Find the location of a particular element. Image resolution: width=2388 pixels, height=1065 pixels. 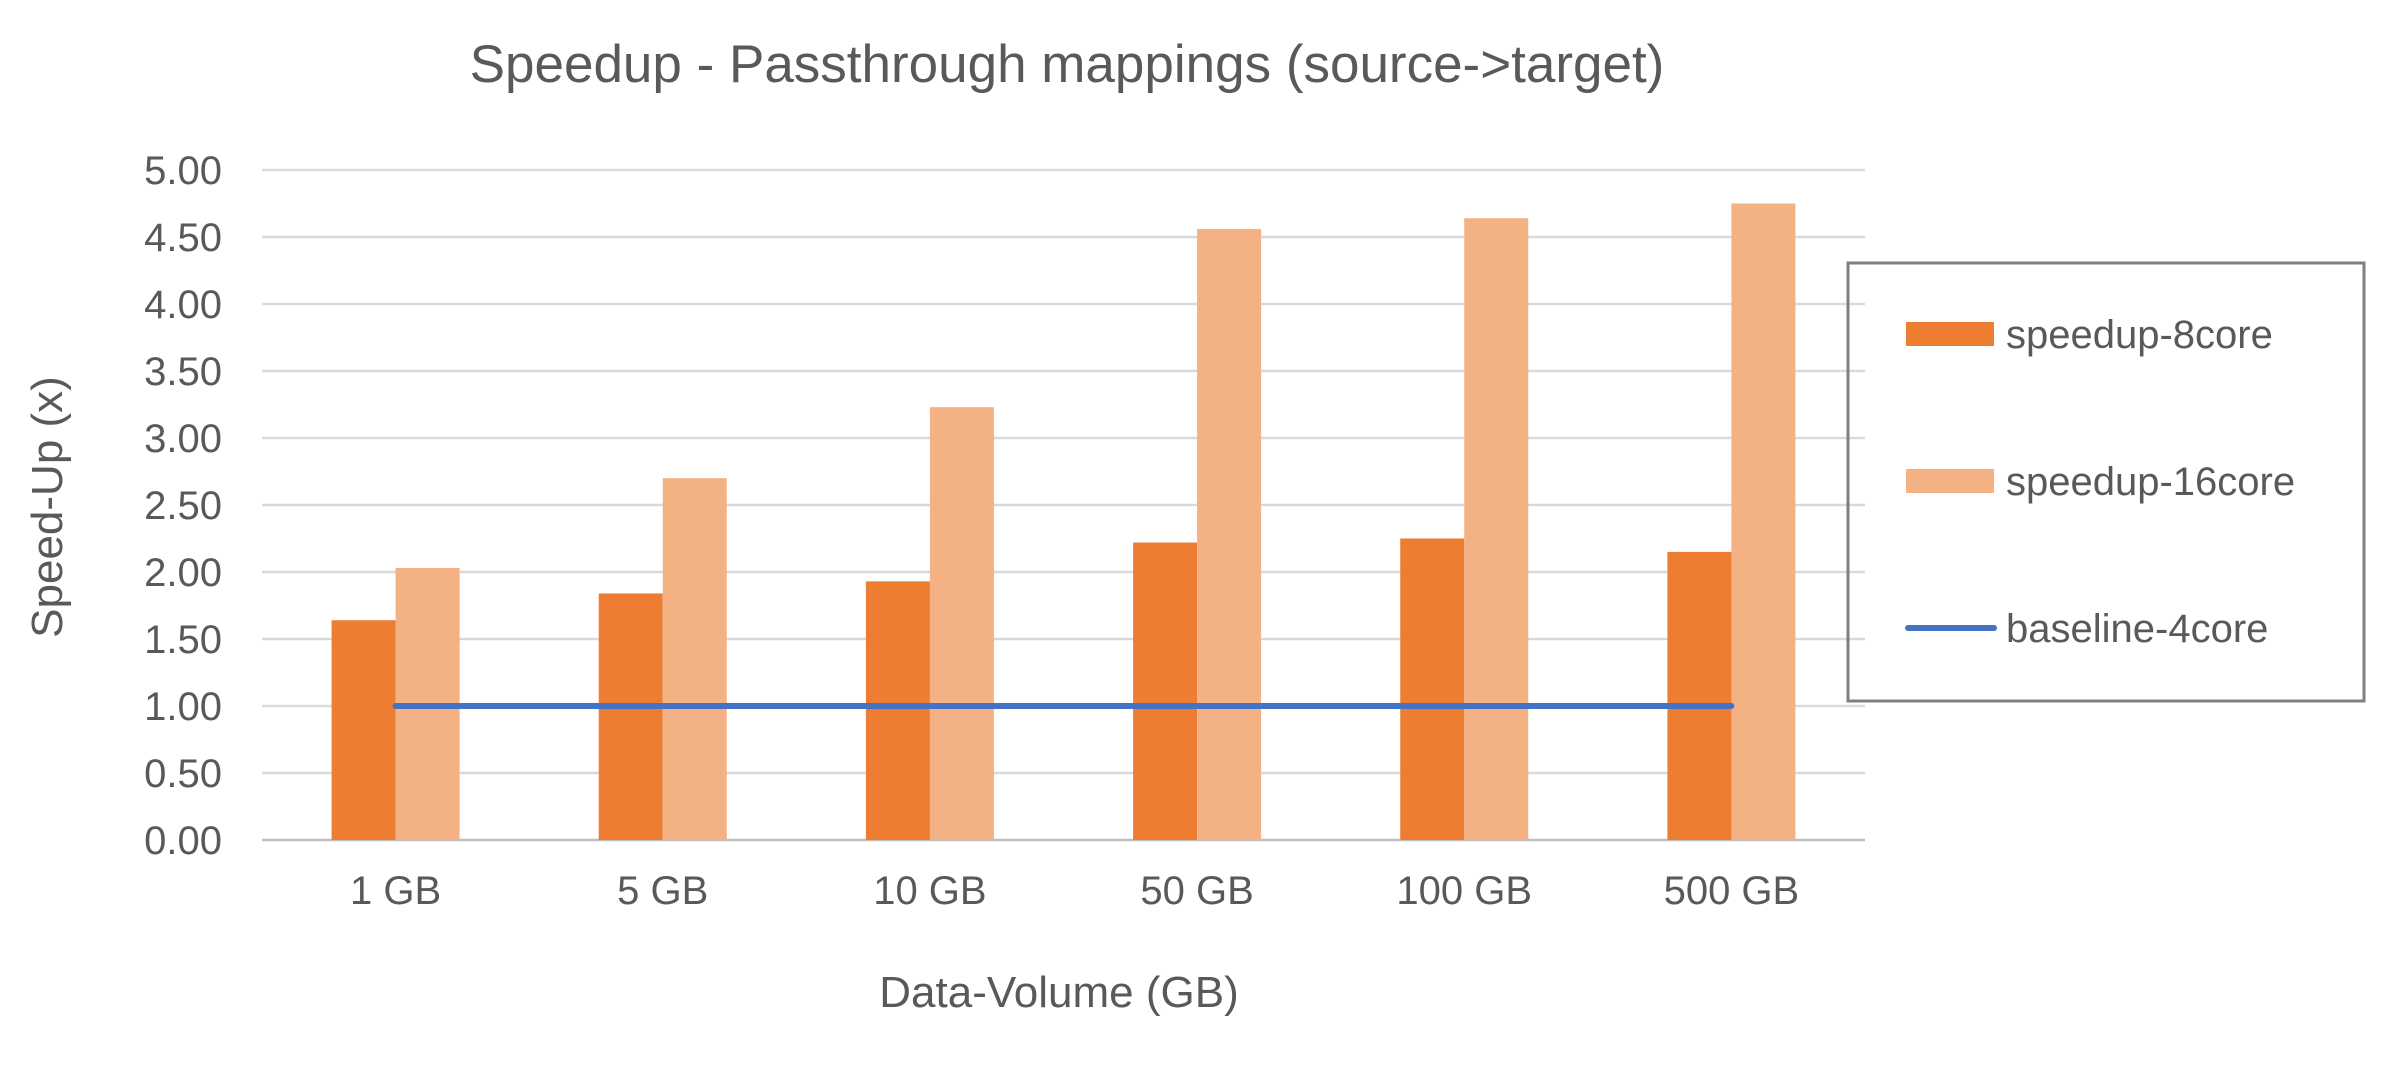

x-axis-ticks: 1 GB 5 GB 10 GB 50 GB 100 GB 500 GB is located at coordinates (1074, 891).